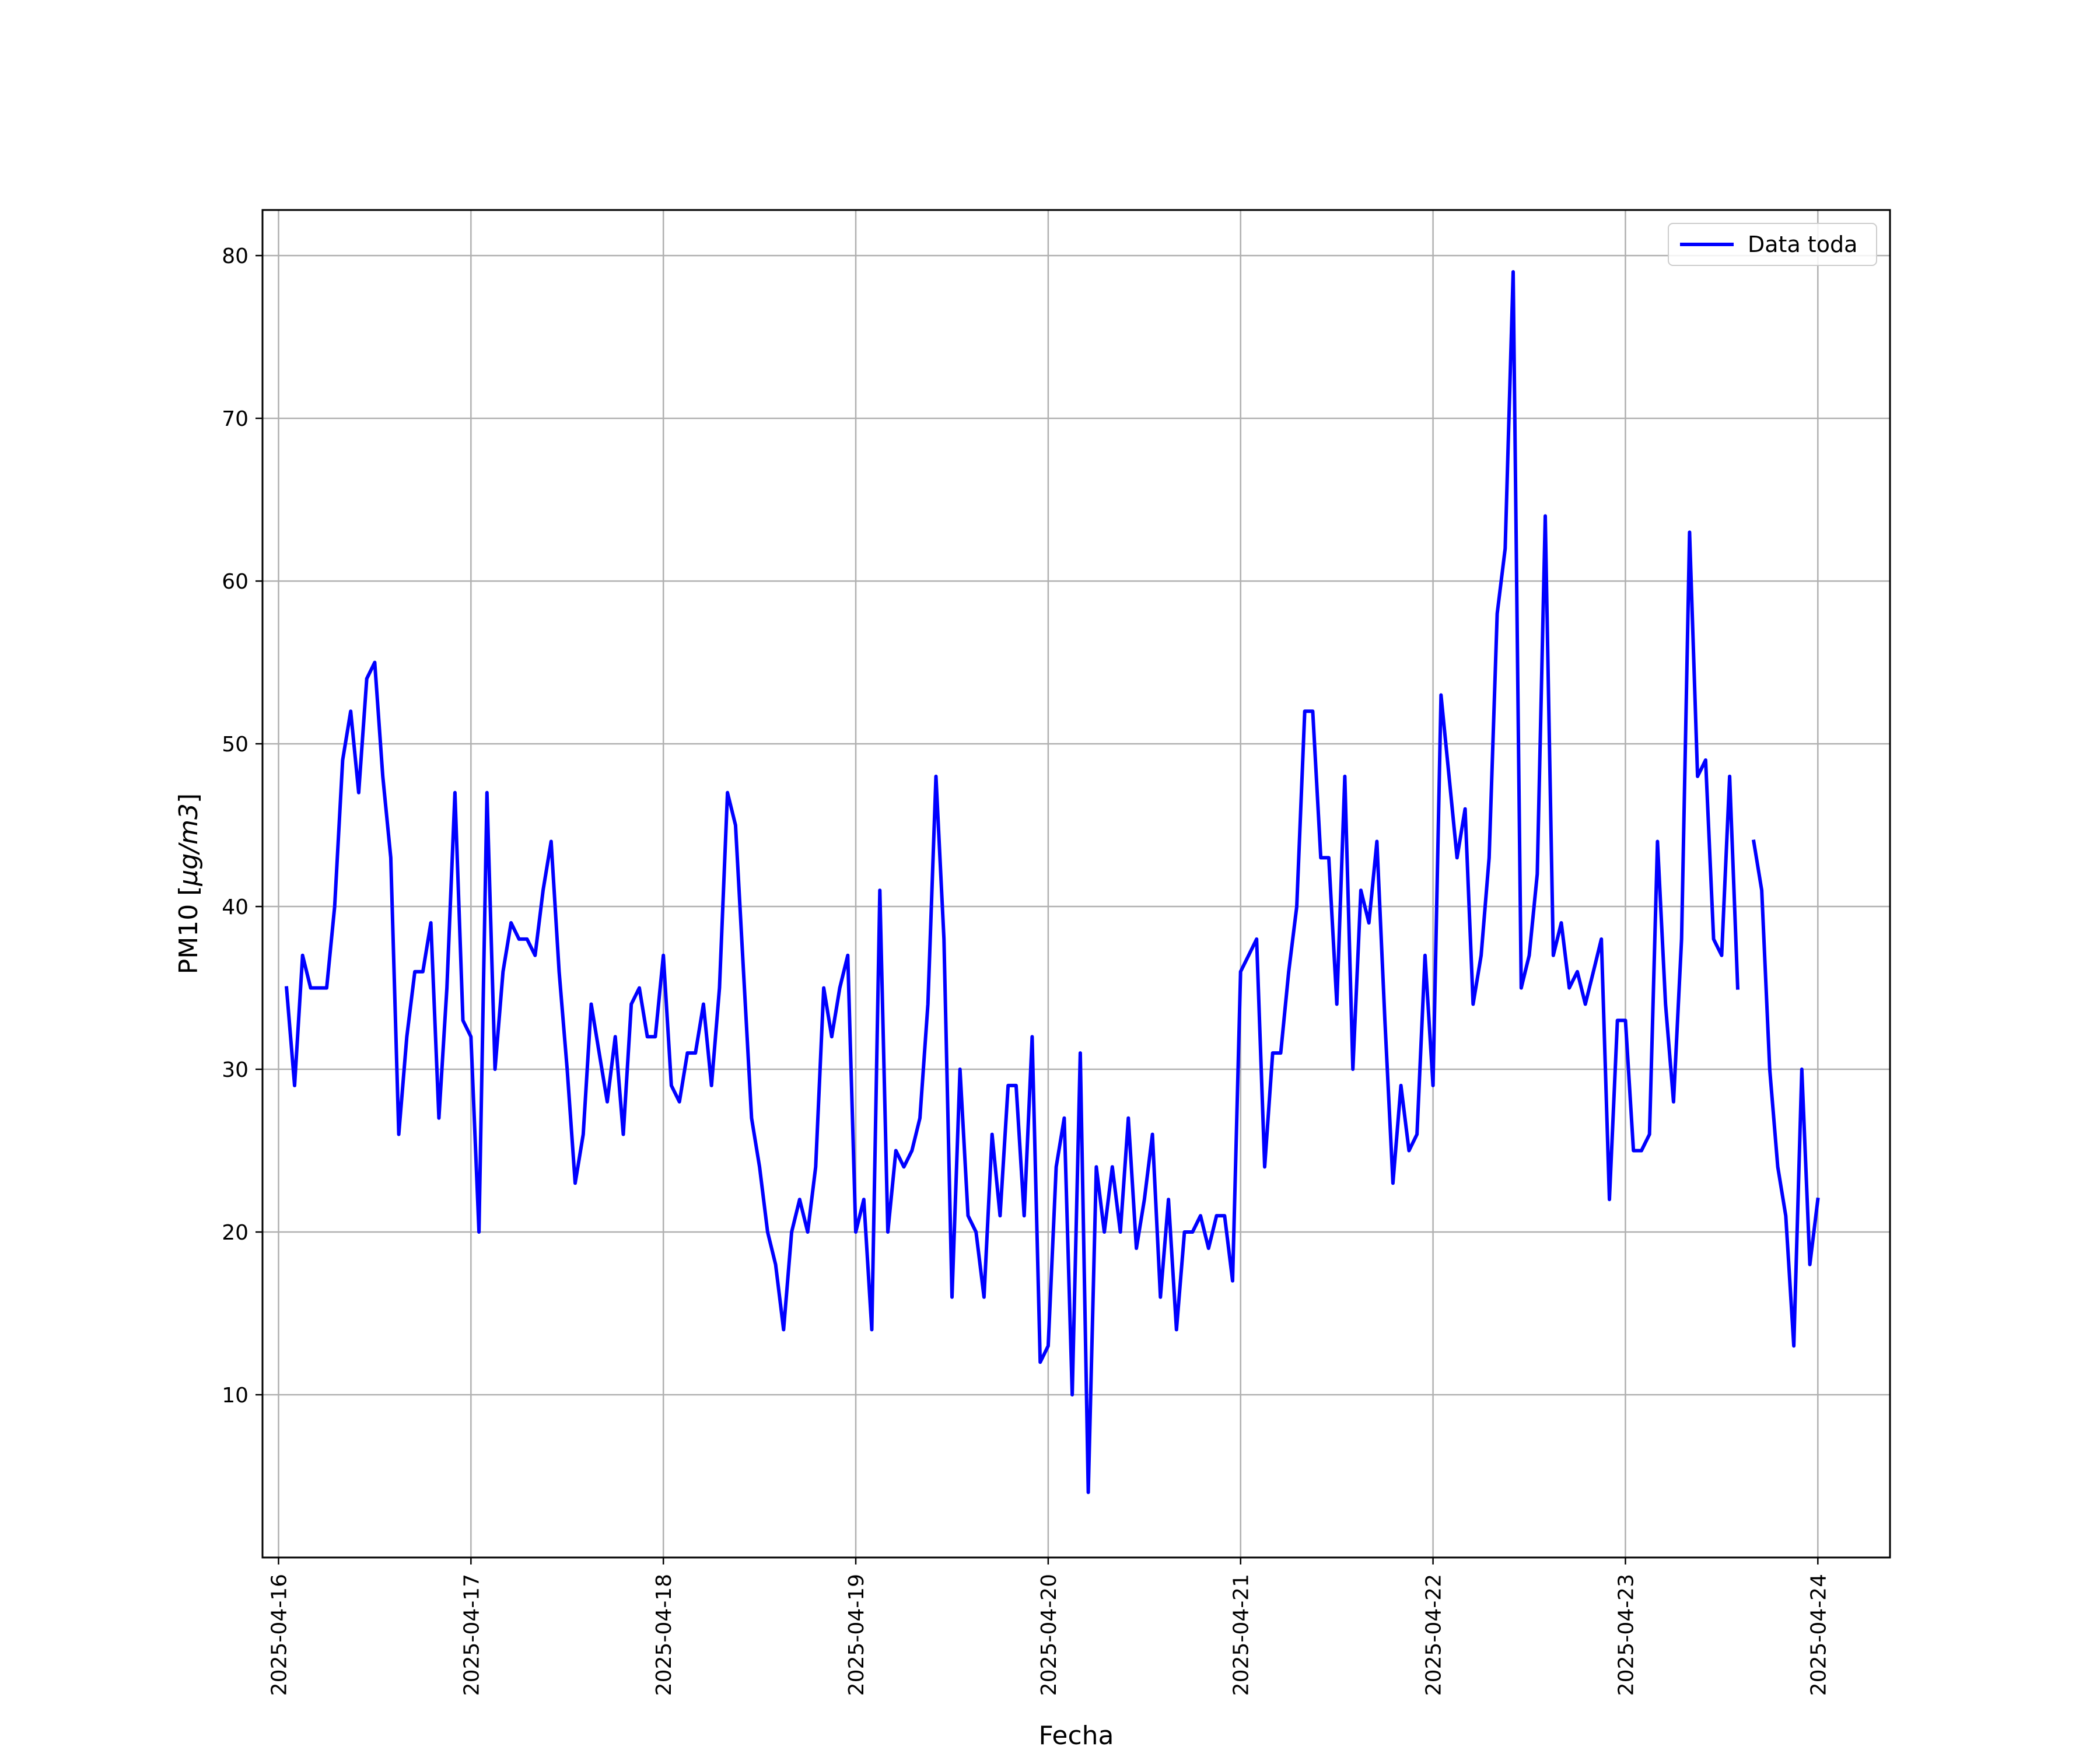  What do you see at coordinates (235, 1396) in the screenshot?
I see `y-tick-label: 10` at bounding box center [235, 1396].